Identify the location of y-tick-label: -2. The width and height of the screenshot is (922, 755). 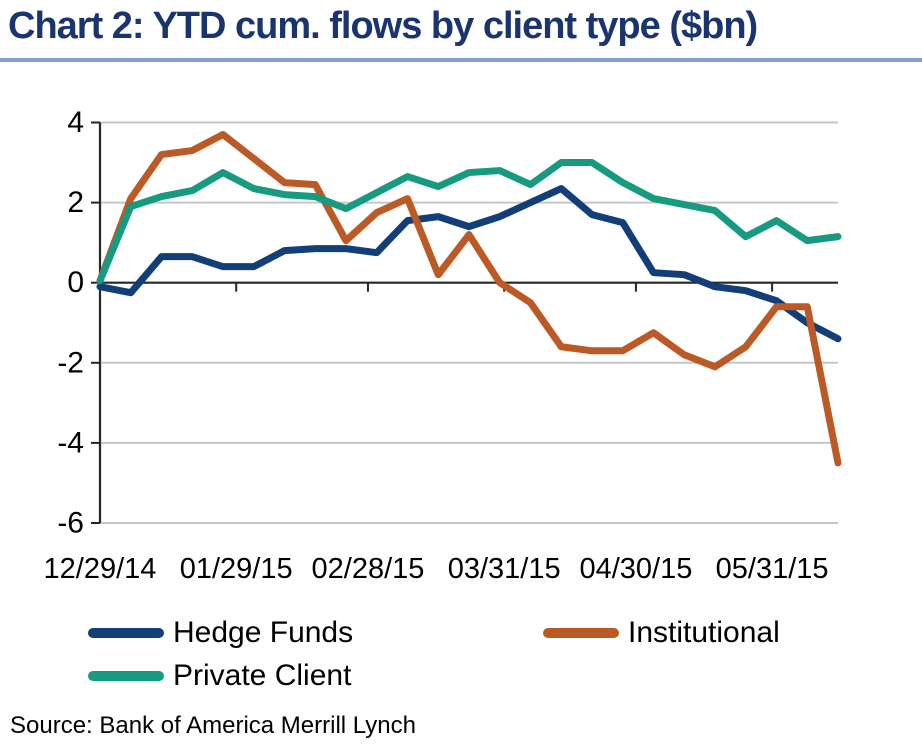
(70, 362).